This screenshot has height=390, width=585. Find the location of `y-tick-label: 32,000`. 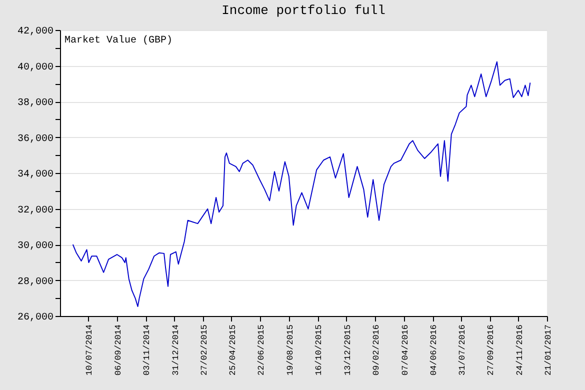

y-tick-label: 32,000 is located at coordinates (35, 210).